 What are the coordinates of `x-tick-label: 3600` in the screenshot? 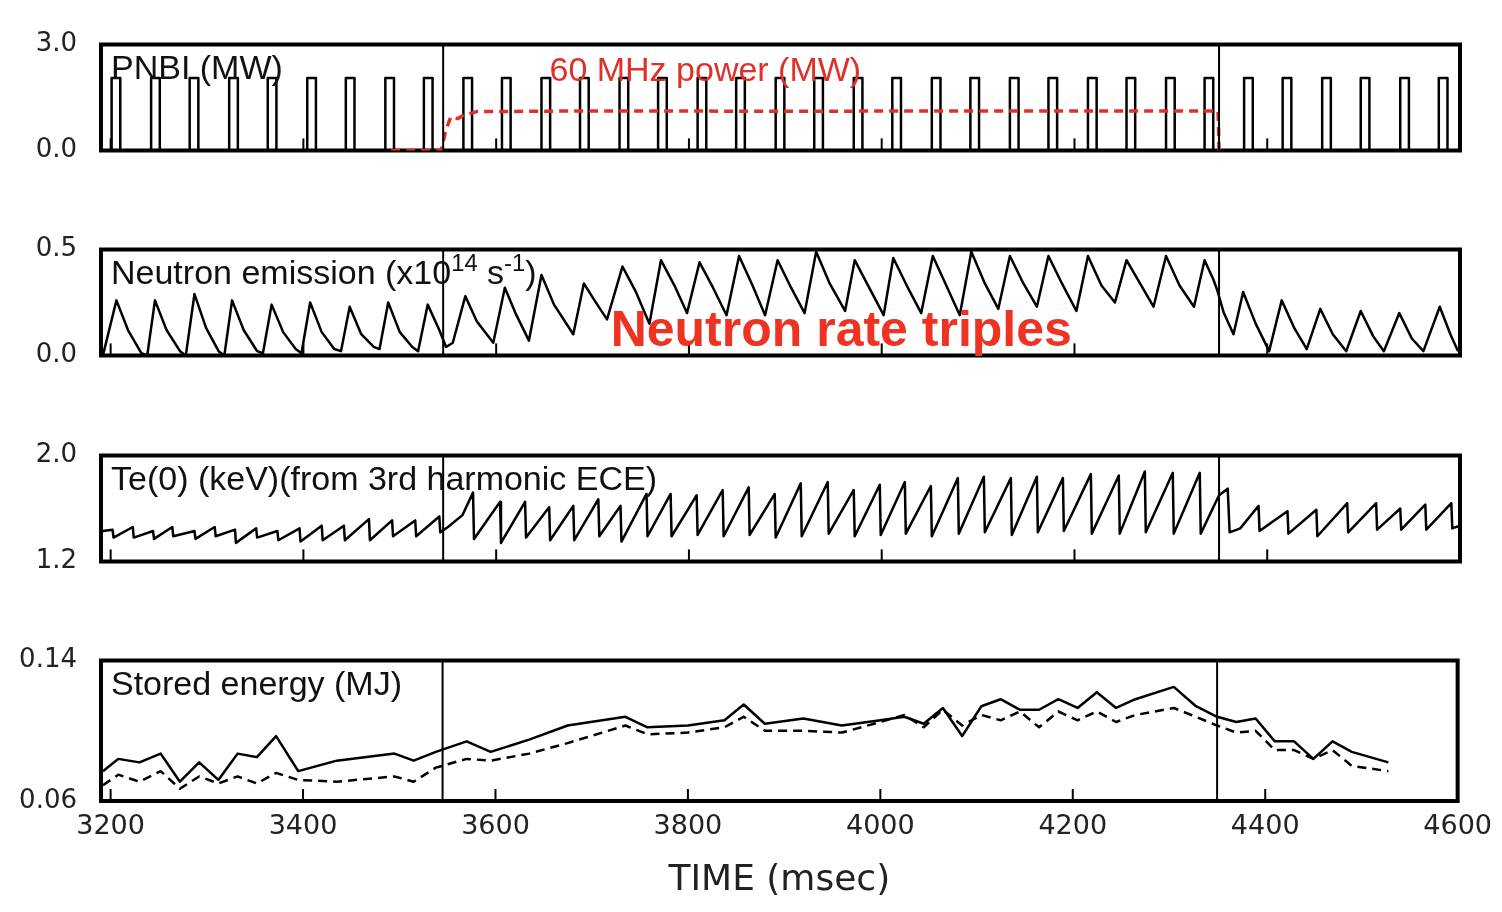 It's located at (495, 825).